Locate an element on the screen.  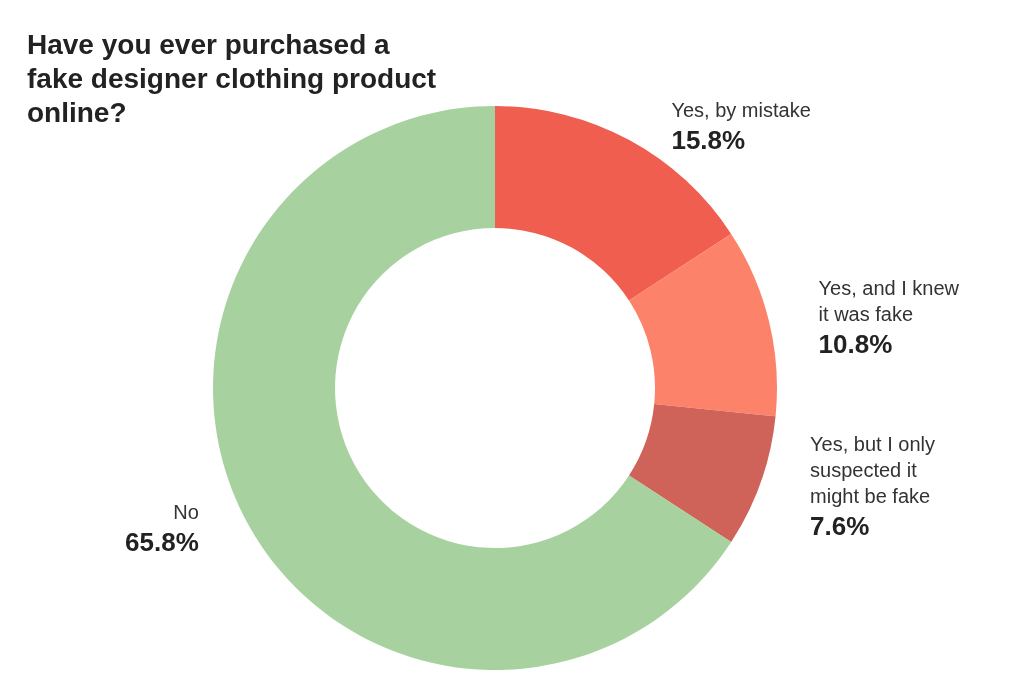
data-label: 15.8% is located at coordinates (708, 139).